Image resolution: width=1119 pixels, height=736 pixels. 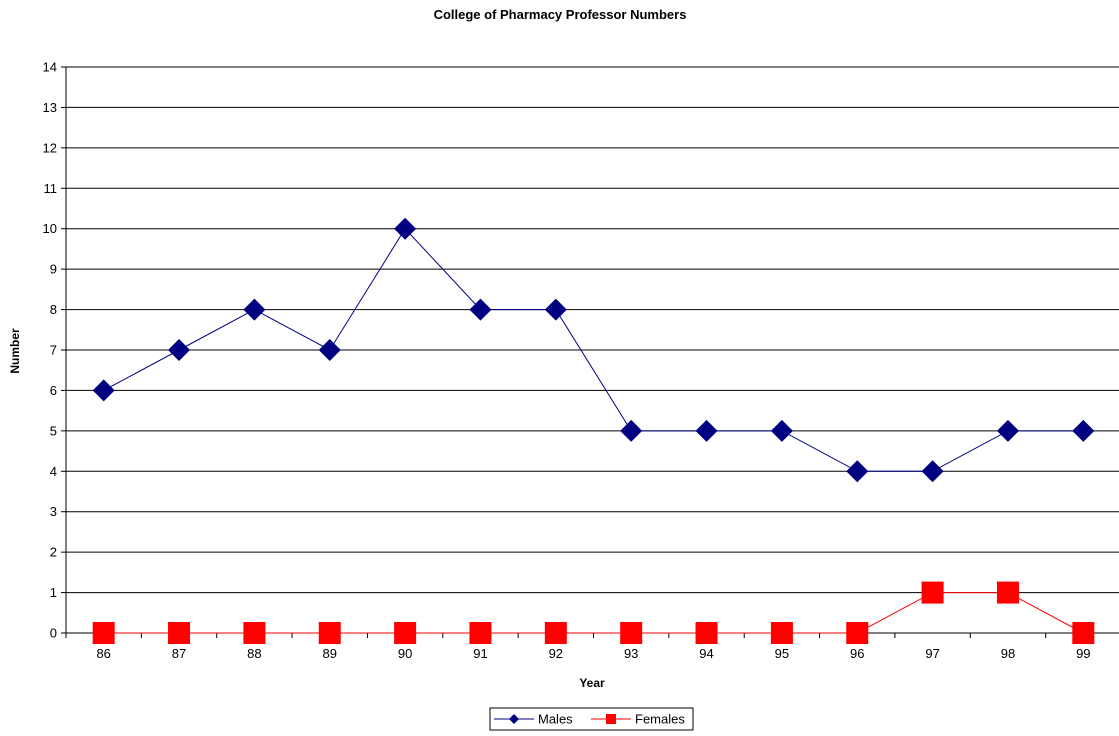 I want to click on x-tick-label: 86, so click(x=103, y=653).